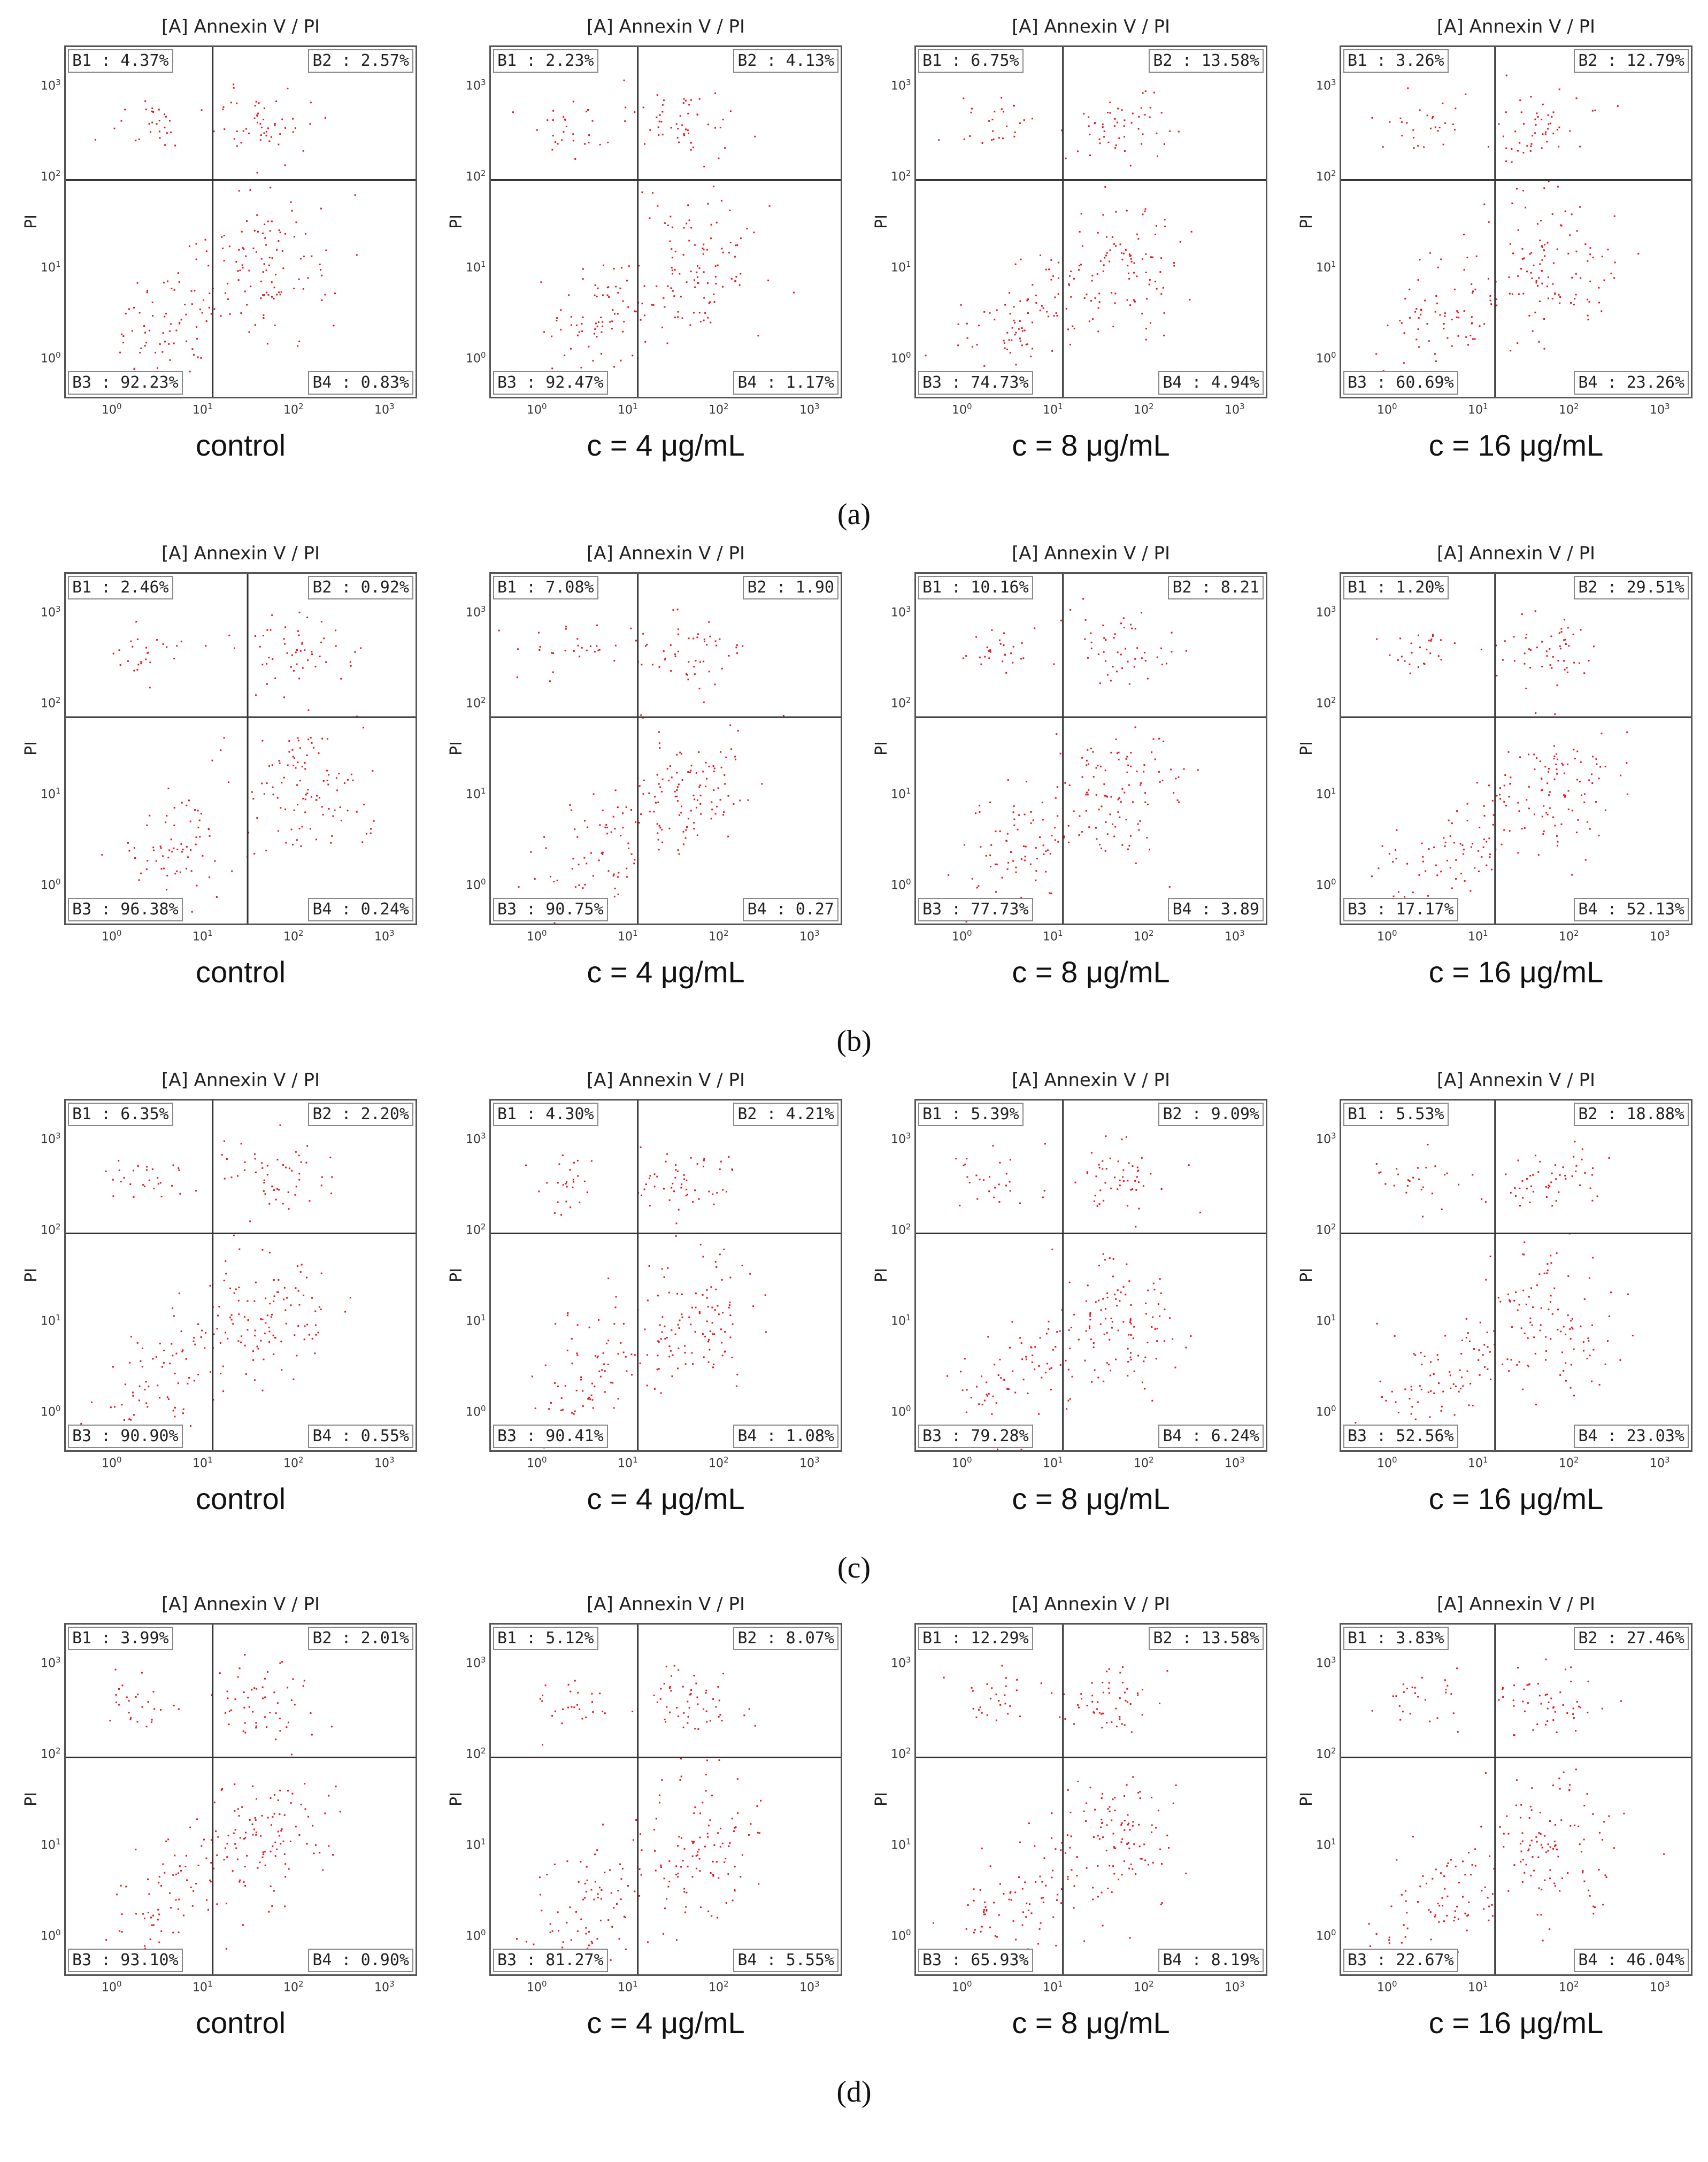 This screenshot has width=1708, height=2162. What do you see at coordinates (51, 793) in the screenshot?
I see `y-tick-label: 10¹` at bounding box center [51, 793].